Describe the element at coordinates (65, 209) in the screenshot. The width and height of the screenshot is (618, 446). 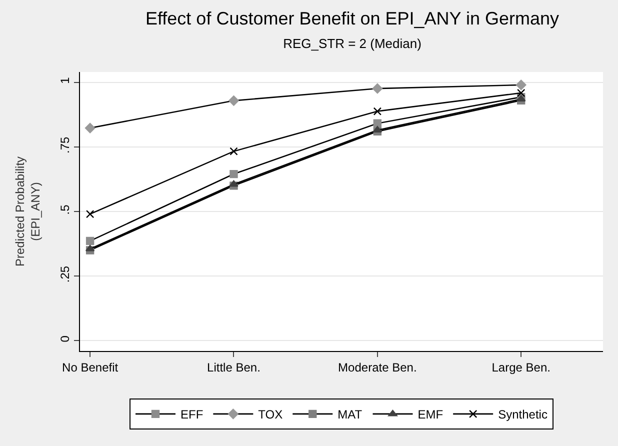
I see `y-tick-label: .5` at that location.